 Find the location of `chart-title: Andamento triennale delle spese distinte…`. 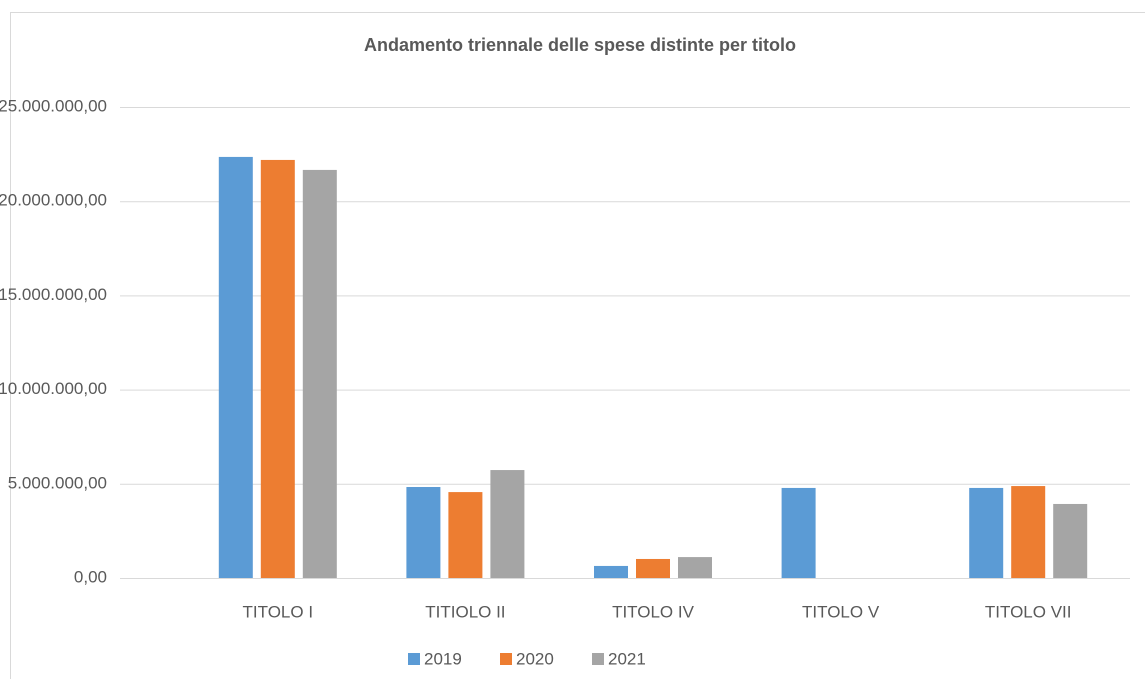

chart-title: Andamento triennale delle spese distinte… is located at coordinates (580, 45).